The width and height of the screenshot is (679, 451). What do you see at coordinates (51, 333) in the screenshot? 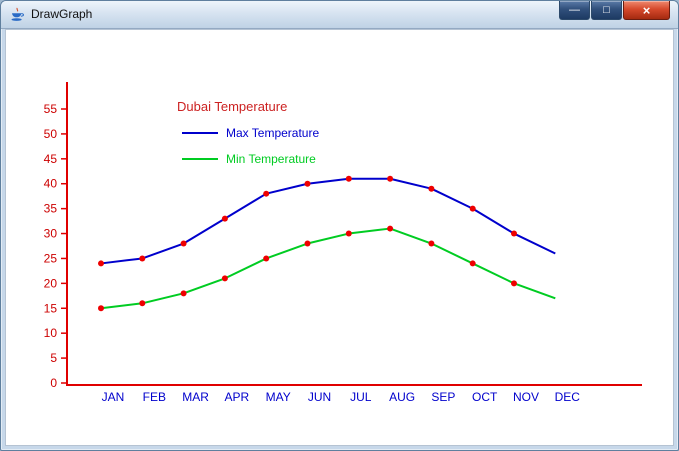
I see `y-tick-label: 10` at bounding box center [51, 333].